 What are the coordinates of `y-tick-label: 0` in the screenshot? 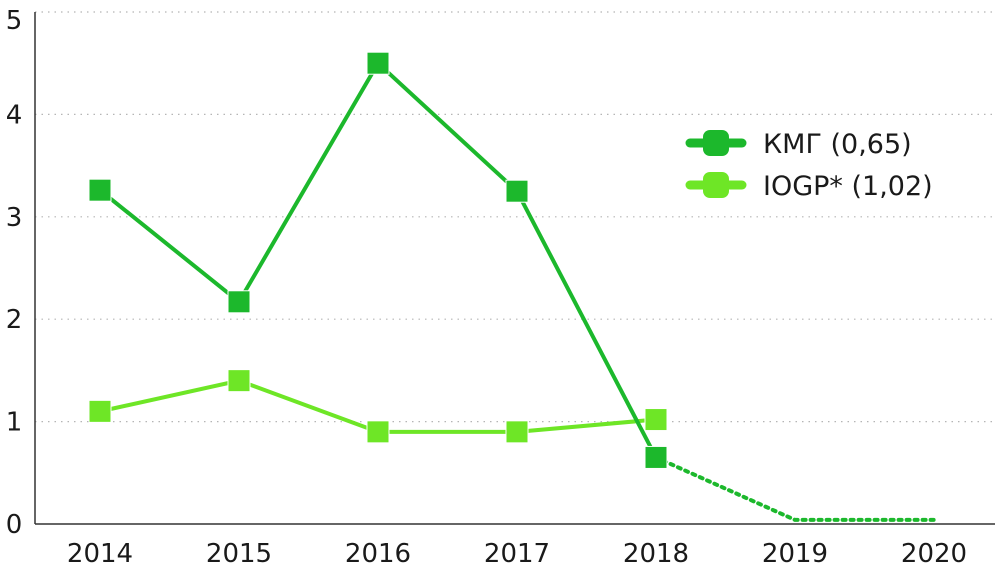 It's located at (14, 525).